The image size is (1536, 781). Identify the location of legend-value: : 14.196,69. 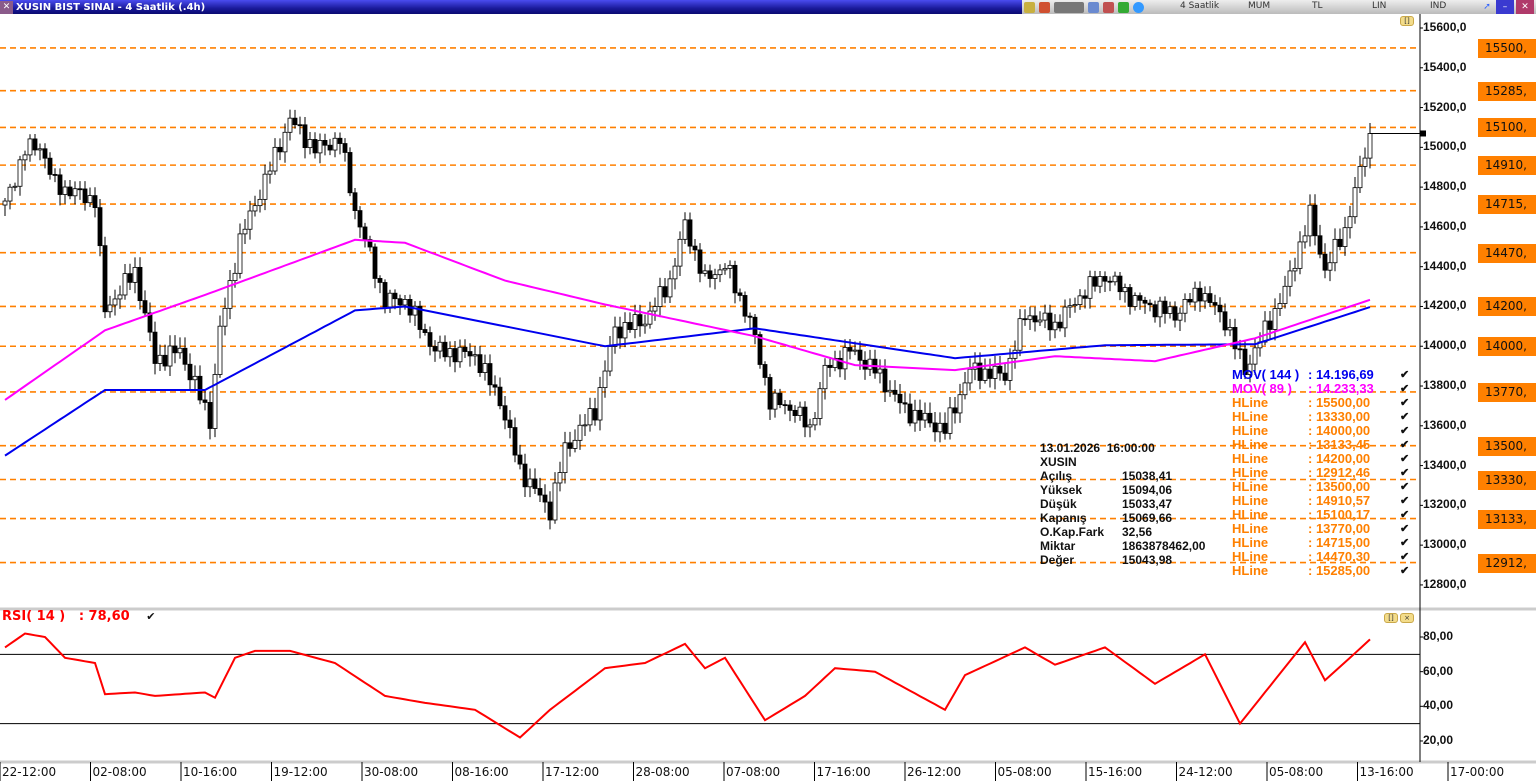
(1341, 374).